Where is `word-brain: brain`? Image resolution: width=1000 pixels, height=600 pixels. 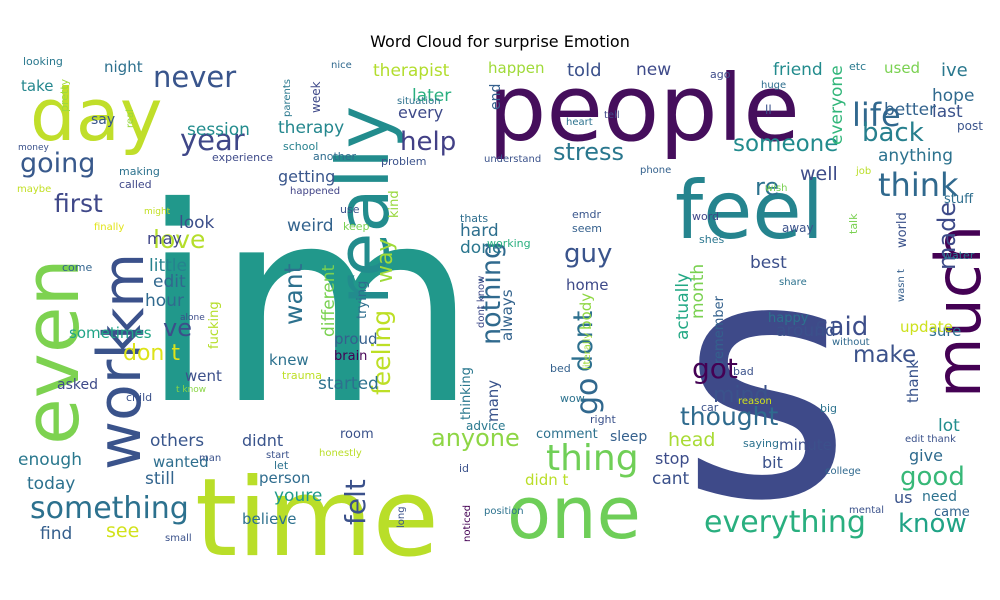 word-brain: brain is located at coordinates (350, 356).